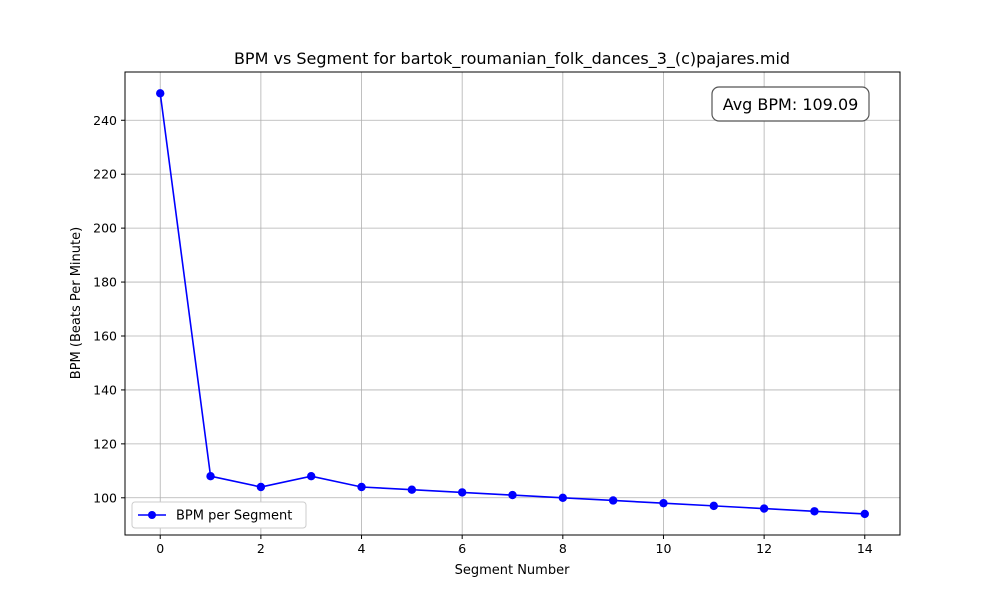  Describe the element at coordinates (152, 515) in the screenshot. I see `legend-marker-swatch` at that location.